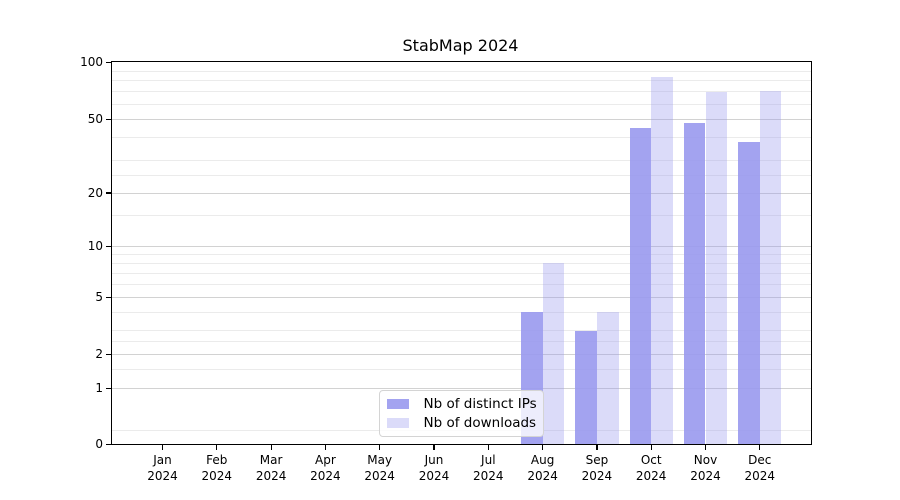  What do you see at coordinates (705, 460) in the screenshot?
I see `x-tick-month: Nov` at bounding box center [705, 460].